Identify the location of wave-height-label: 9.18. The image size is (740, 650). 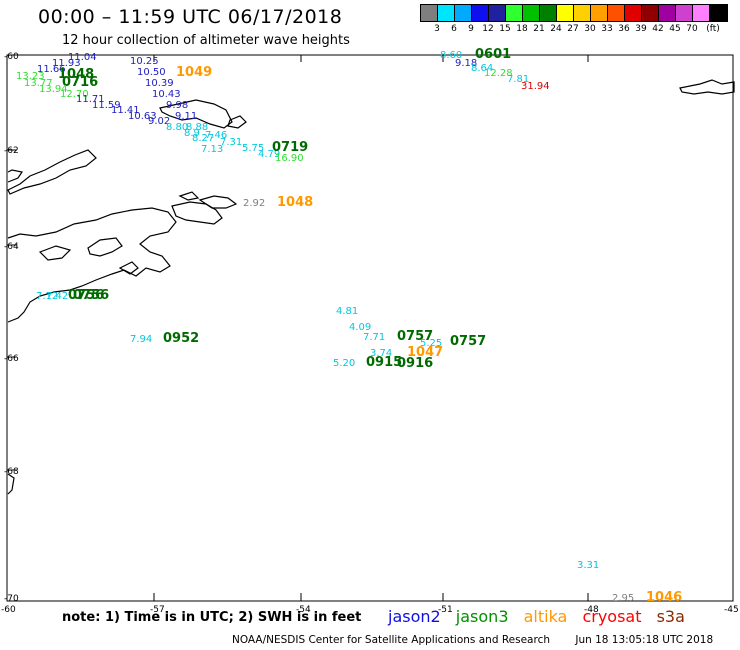
(466, 63).